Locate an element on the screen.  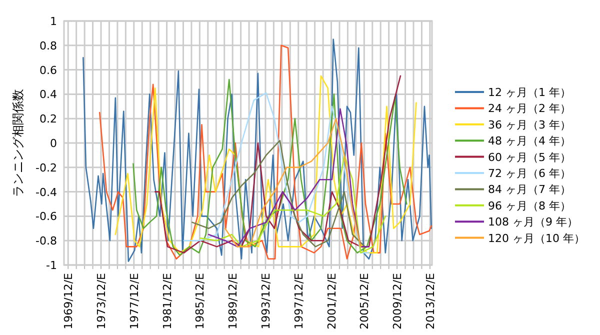
legend-label: 12 ヶ月（1 年） is located at coordinates (529, 92).